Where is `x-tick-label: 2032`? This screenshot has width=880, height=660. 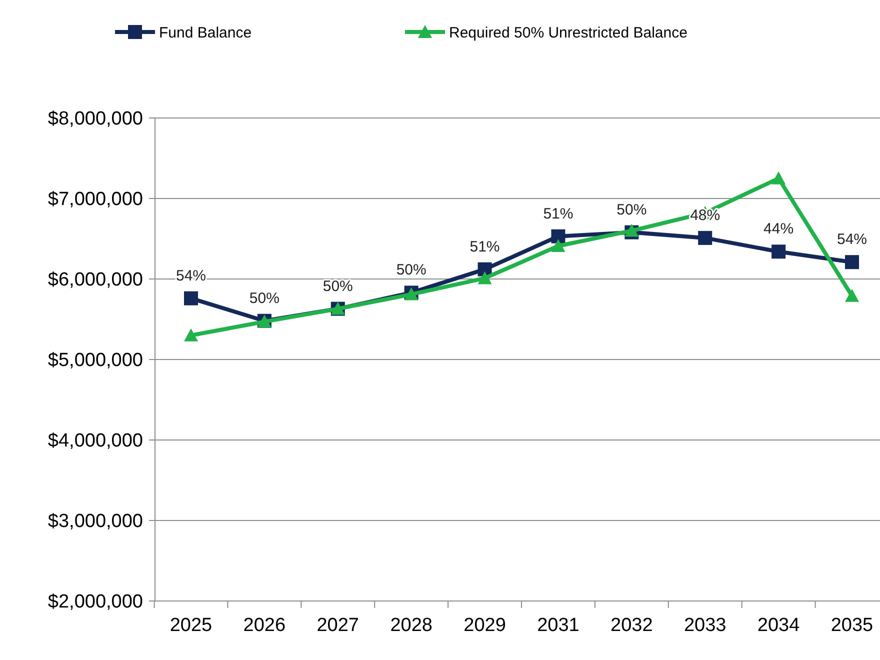 x-tick-label: 2032 is located at coordinates (631, 625).